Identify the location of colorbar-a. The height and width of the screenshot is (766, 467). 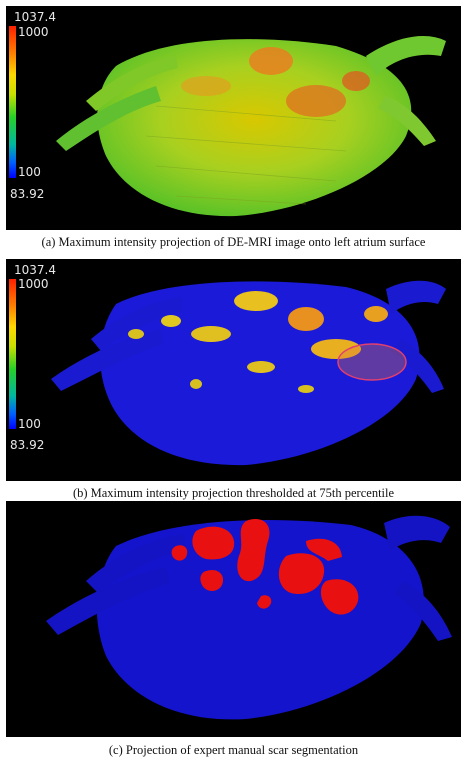
(12, 102).